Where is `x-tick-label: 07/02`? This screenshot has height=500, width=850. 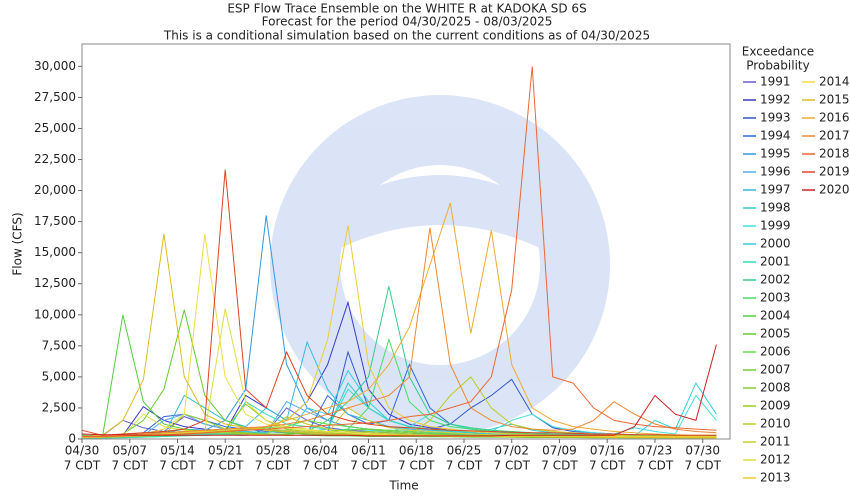
x-tick-label: 07/02 is located at coordinates (511, 451).